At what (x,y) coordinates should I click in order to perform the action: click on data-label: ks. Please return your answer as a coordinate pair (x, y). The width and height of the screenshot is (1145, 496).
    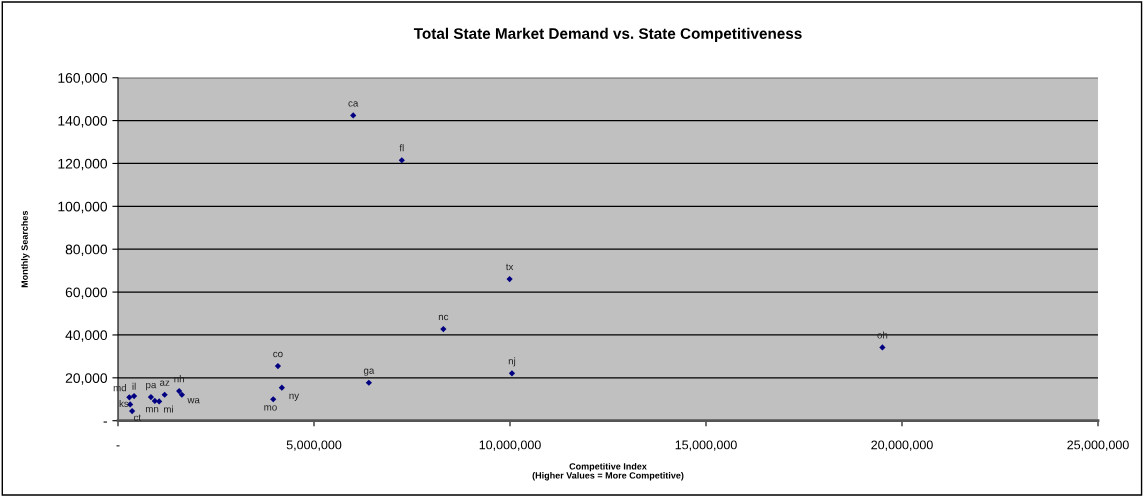
    Looking at the image, I should click on (124, 403).